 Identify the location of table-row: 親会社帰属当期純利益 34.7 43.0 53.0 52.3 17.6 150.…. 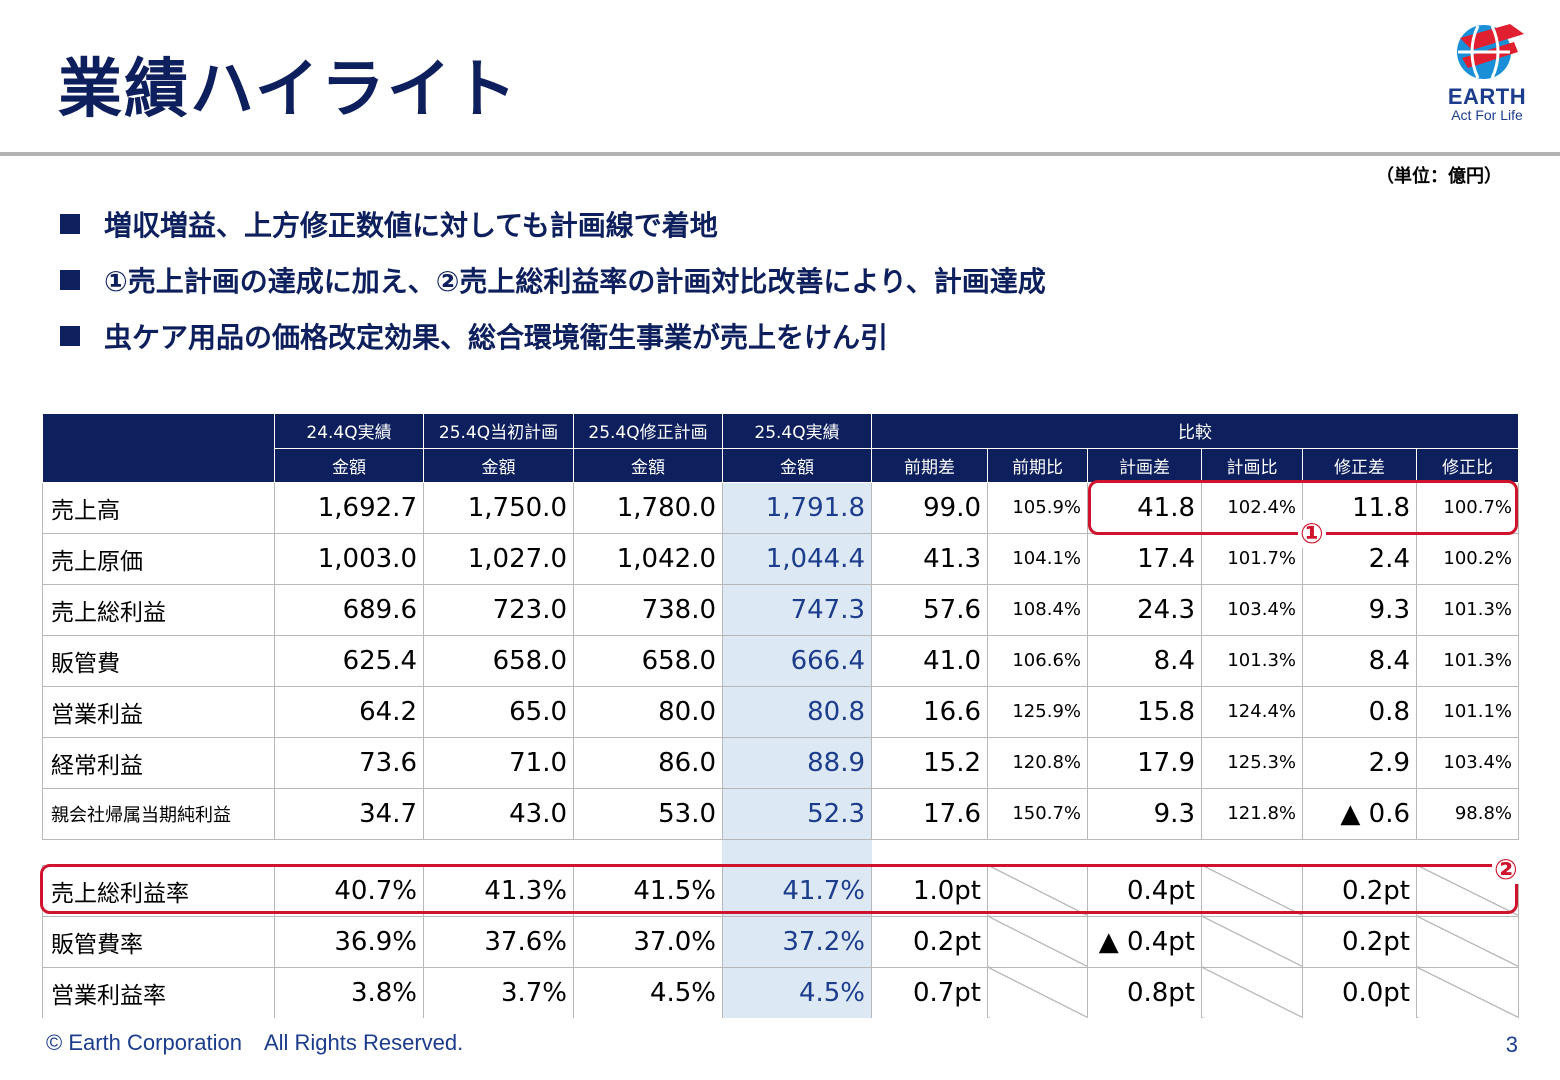
(781, 813).